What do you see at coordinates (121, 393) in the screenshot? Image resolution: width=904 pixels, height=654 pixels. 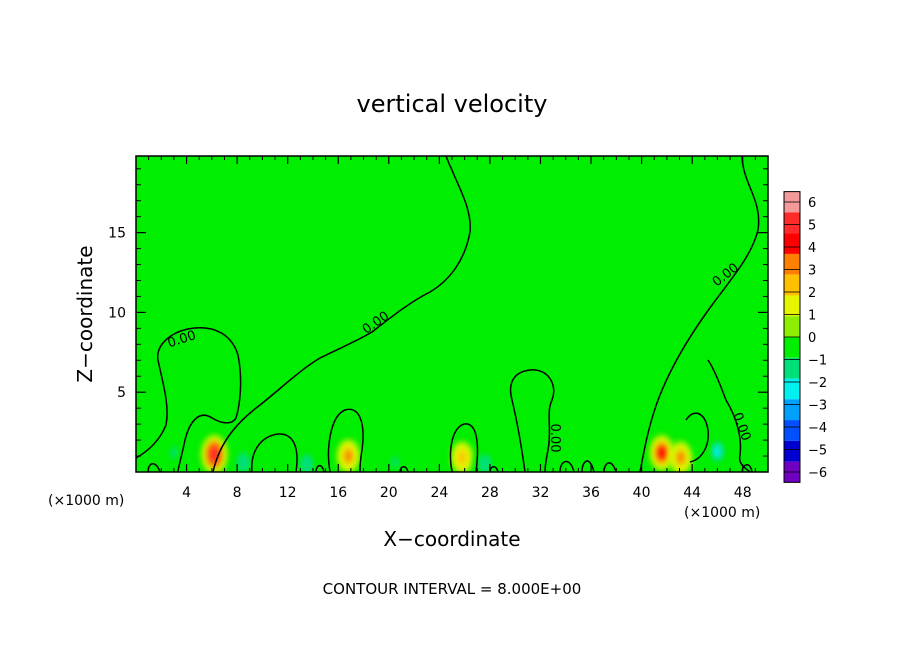 I see `y-tick-label: 5` at bounding box center [121, 393].